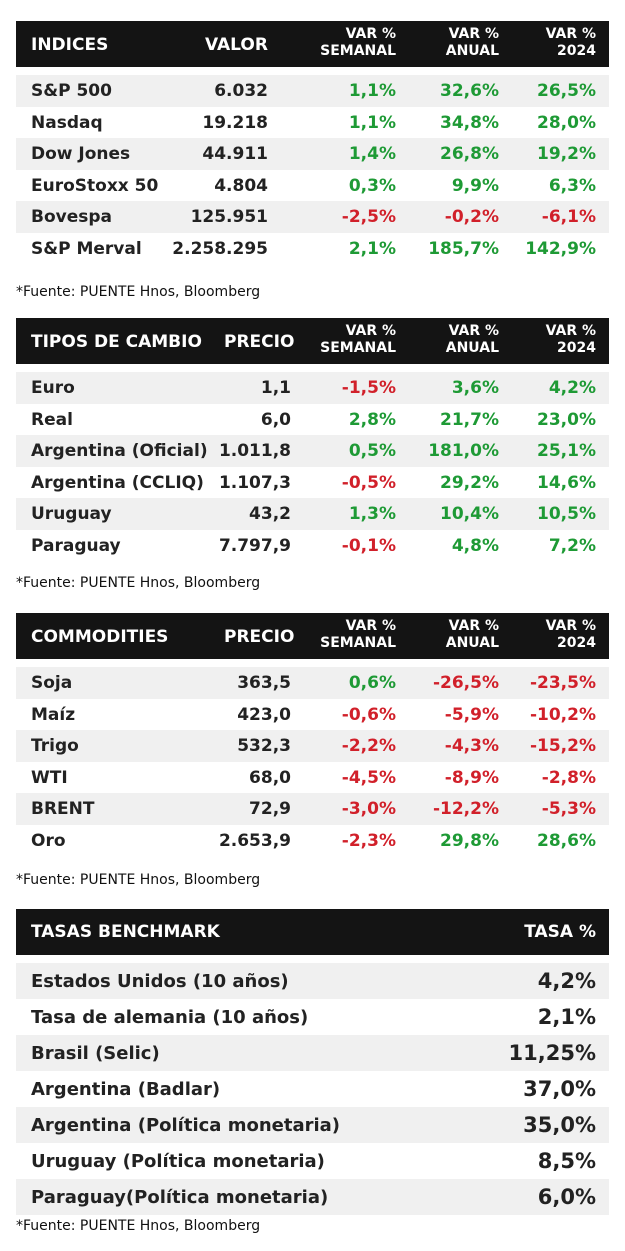  I want to click on indices-cell-weekly: -2,5%, so click(368, 217).